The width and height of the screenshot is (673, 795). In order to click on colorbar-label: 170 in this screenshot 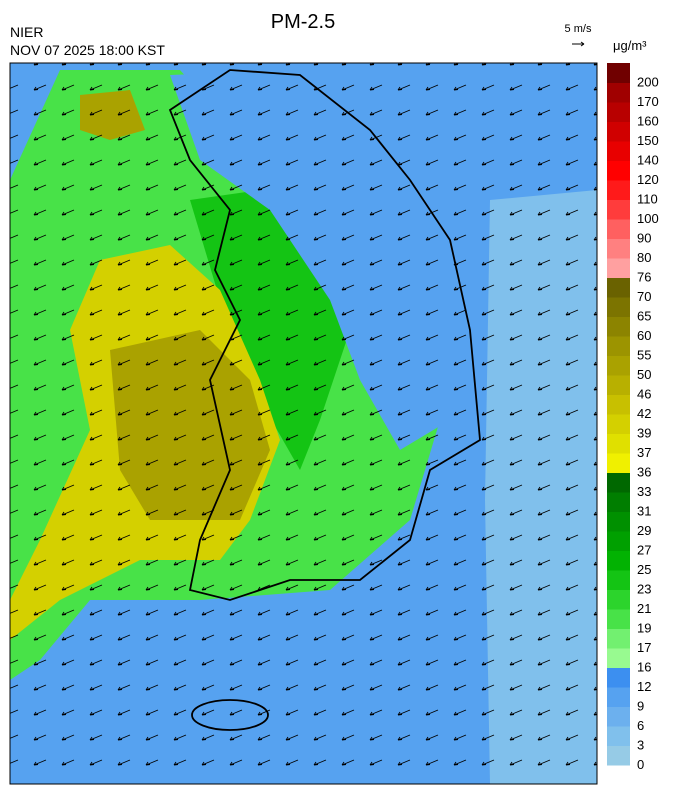, I will do `click(648, 101)`.